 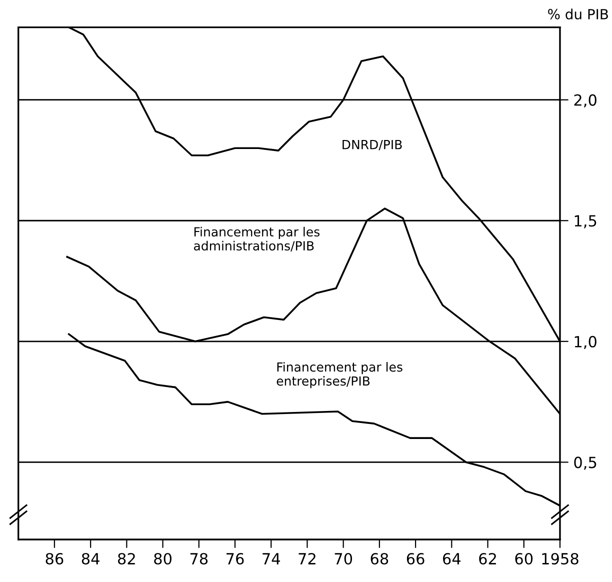 I want to click on x-tick-label: 70, so click(x=343, y=558).